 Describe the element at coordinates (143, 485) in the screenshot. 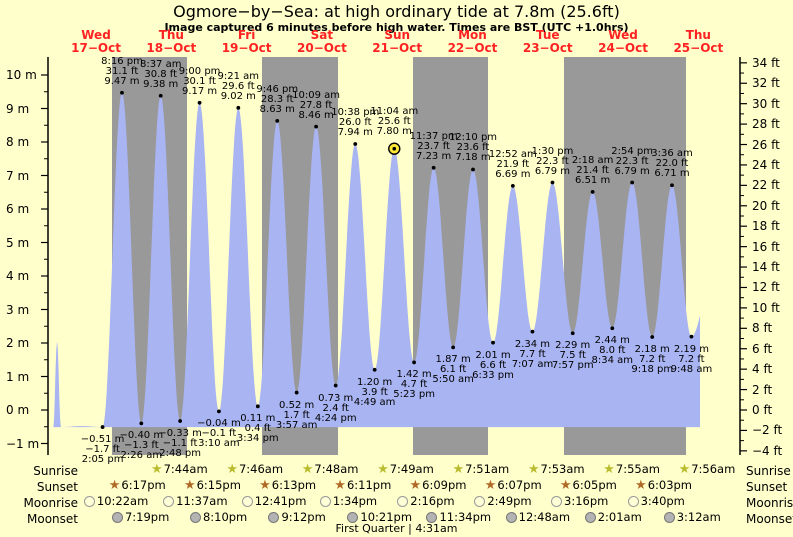

I see `sunset-time: 6:17pm` at that location.